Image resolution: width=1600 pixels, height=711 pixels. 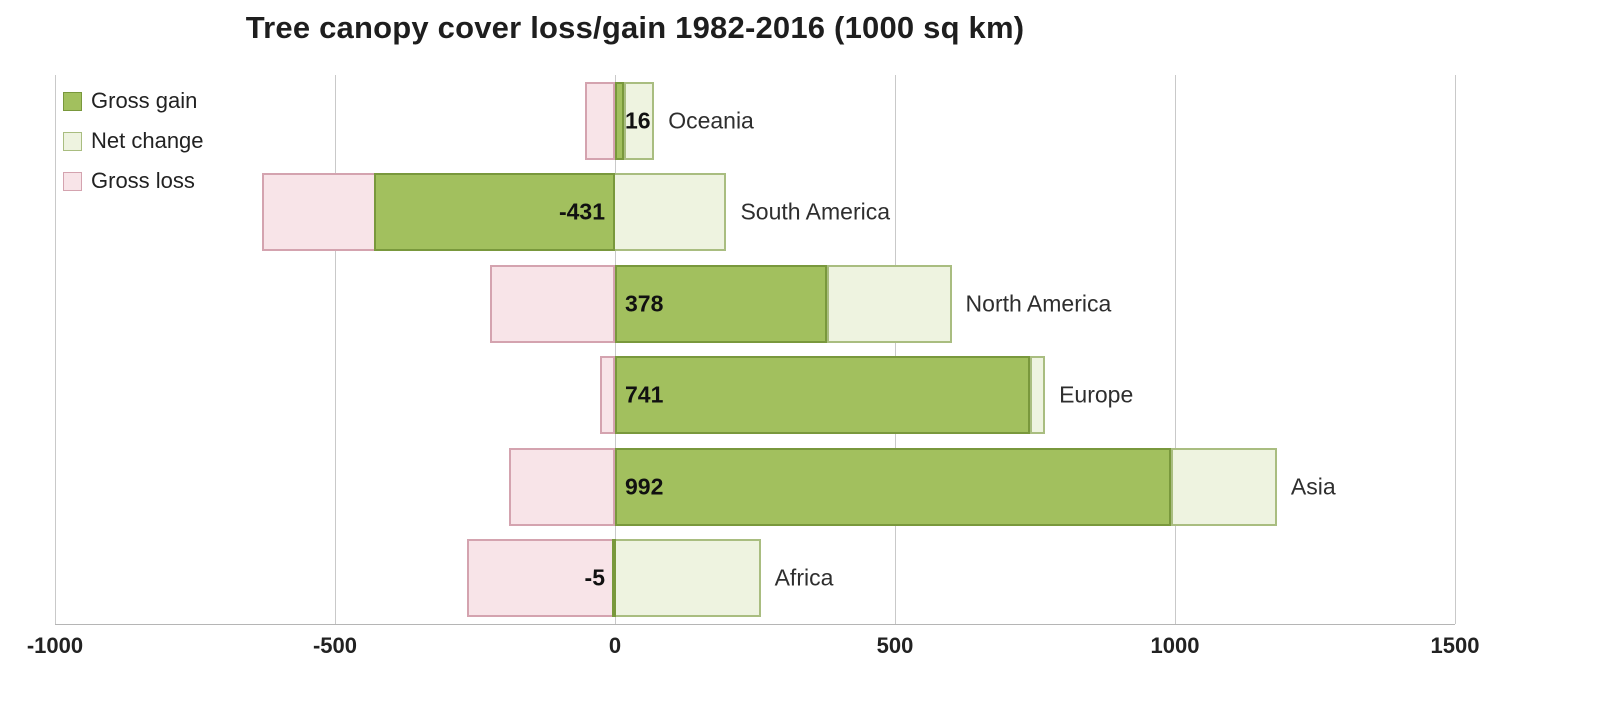 I want to click on legend-item-gain: Gross gain, so click(x=133, y=101).